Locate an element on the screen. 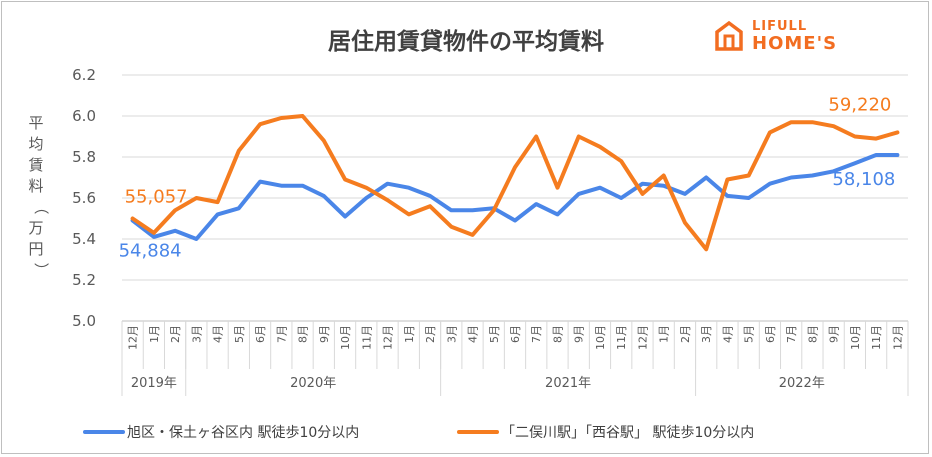  y-axis-ticks: 5.0 5.2 5.4 5.6 5.8 6.0 6.2 is located at coordinates (84, 198).